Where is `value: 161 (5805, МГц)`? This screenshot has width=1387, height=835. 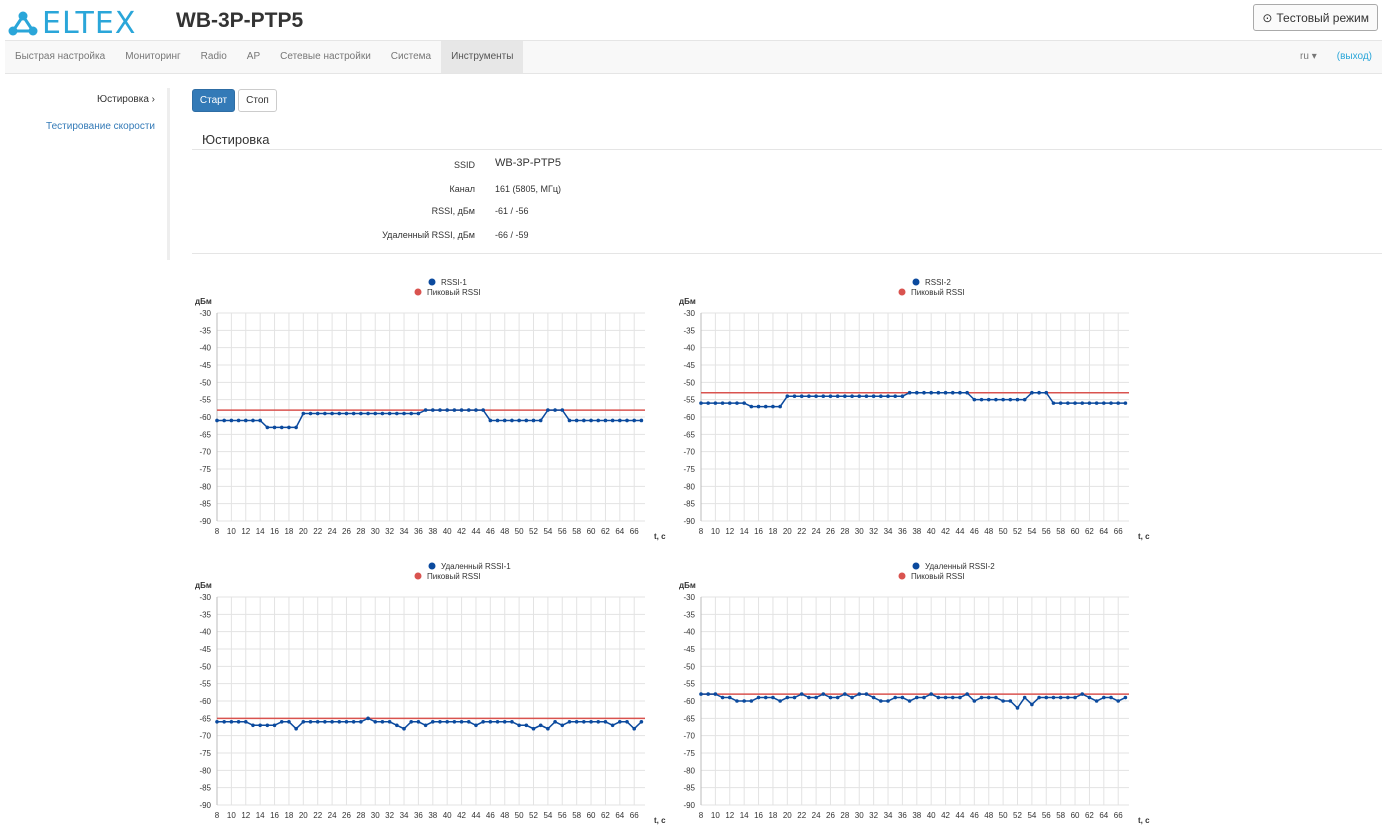 value: 161 (5805, МГц) is located at coordinates (528, 189).